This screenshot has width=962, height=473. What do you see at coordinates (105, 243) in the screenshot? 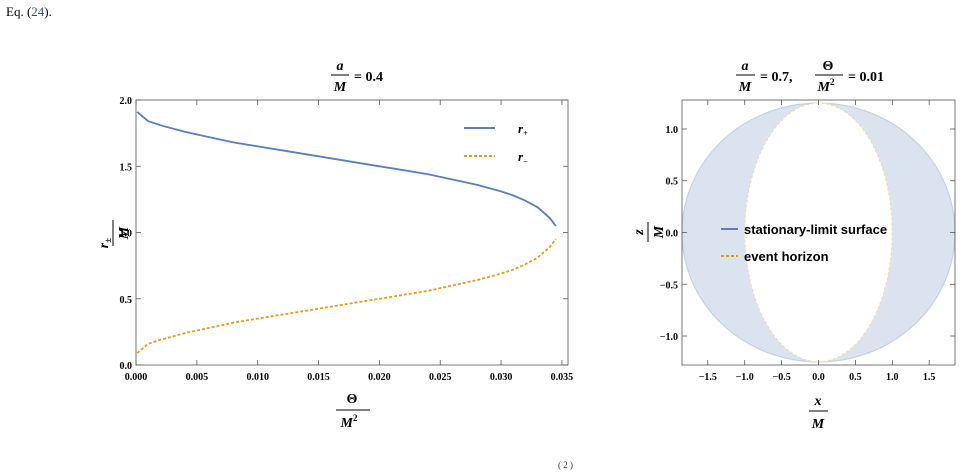
I see `left-ylabel-num: r±` at bounding box center [105, 243].